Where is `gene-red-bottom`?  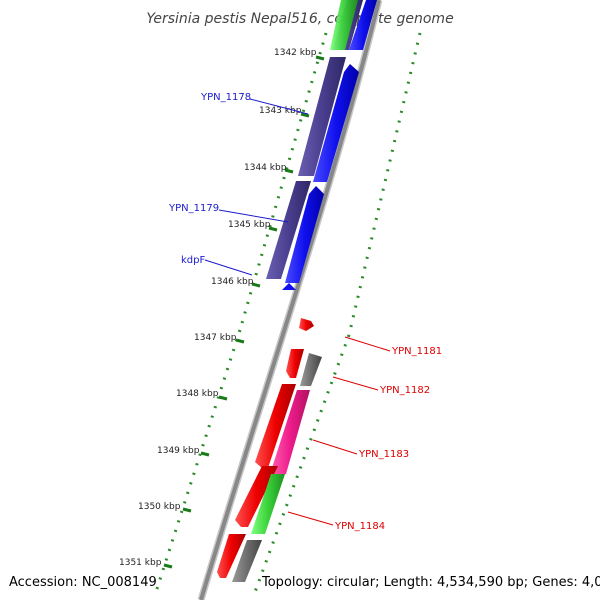 gene-red-bottom is located at coordinates (231, 556).